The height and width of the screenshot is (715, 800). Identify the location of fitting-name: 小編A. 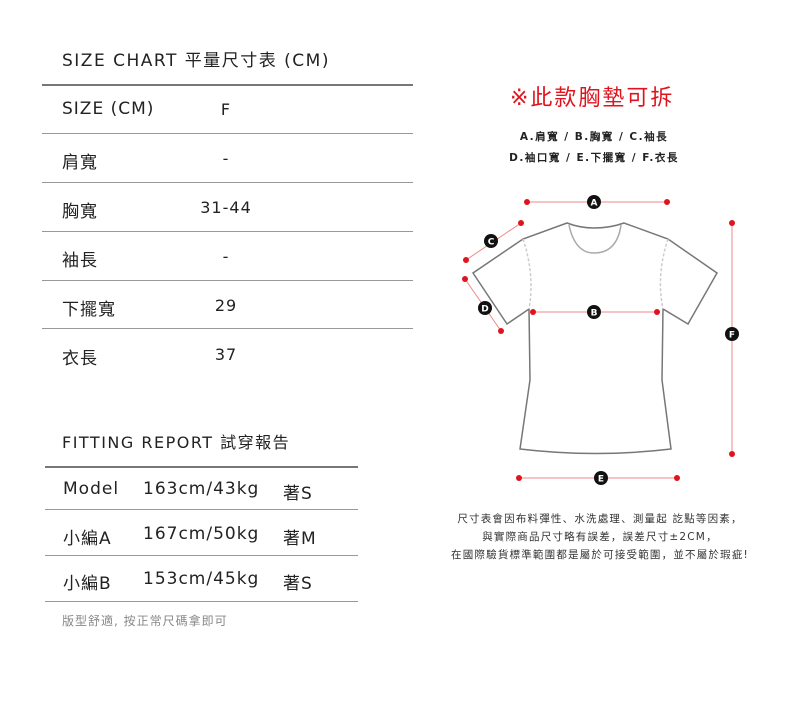
(87, 539).